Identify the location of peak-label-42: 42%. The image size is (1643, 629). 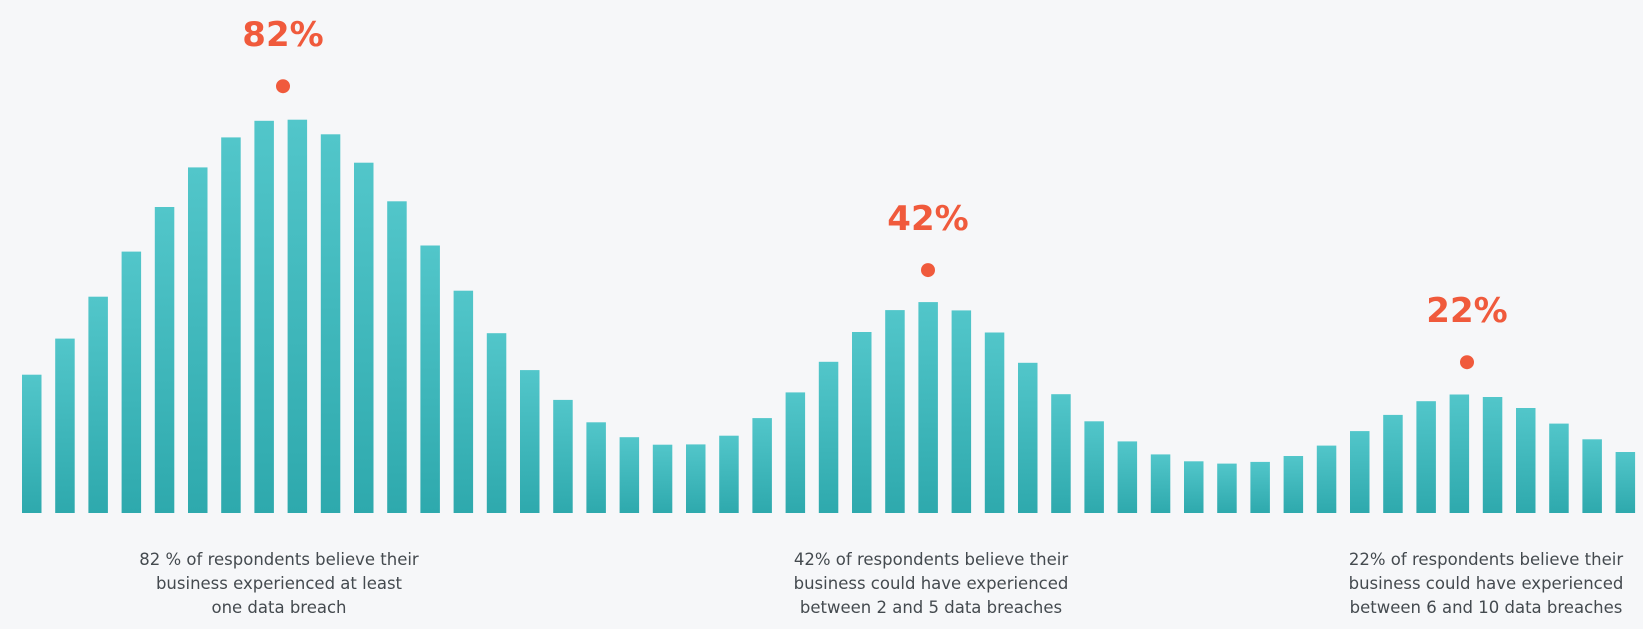
(927, 219).